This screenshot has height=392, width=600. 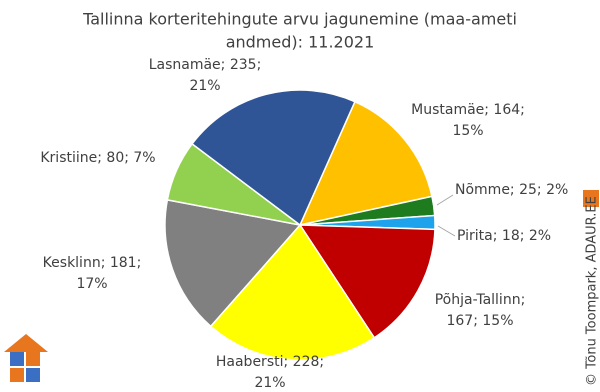 I want to click on data-label: Pirita; 18; 2%, so click(x=504, y=236).